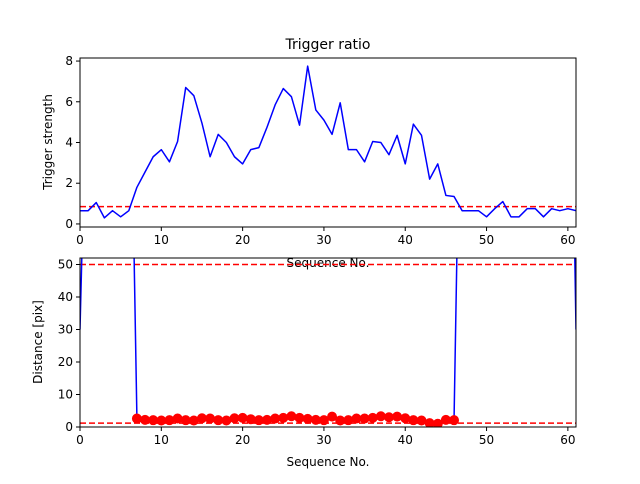  I want to click on top-y-axis-label: Trigger strength, so click(48, 142).